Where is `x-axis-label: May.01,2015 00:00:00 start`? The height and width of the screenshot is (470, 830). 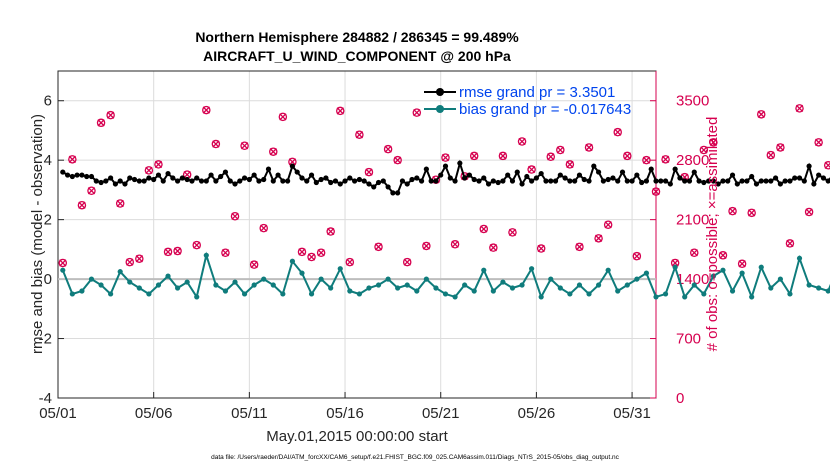
x-axis-label: May.01,2015 00:00:00 start is located at coordinates (357, 436).